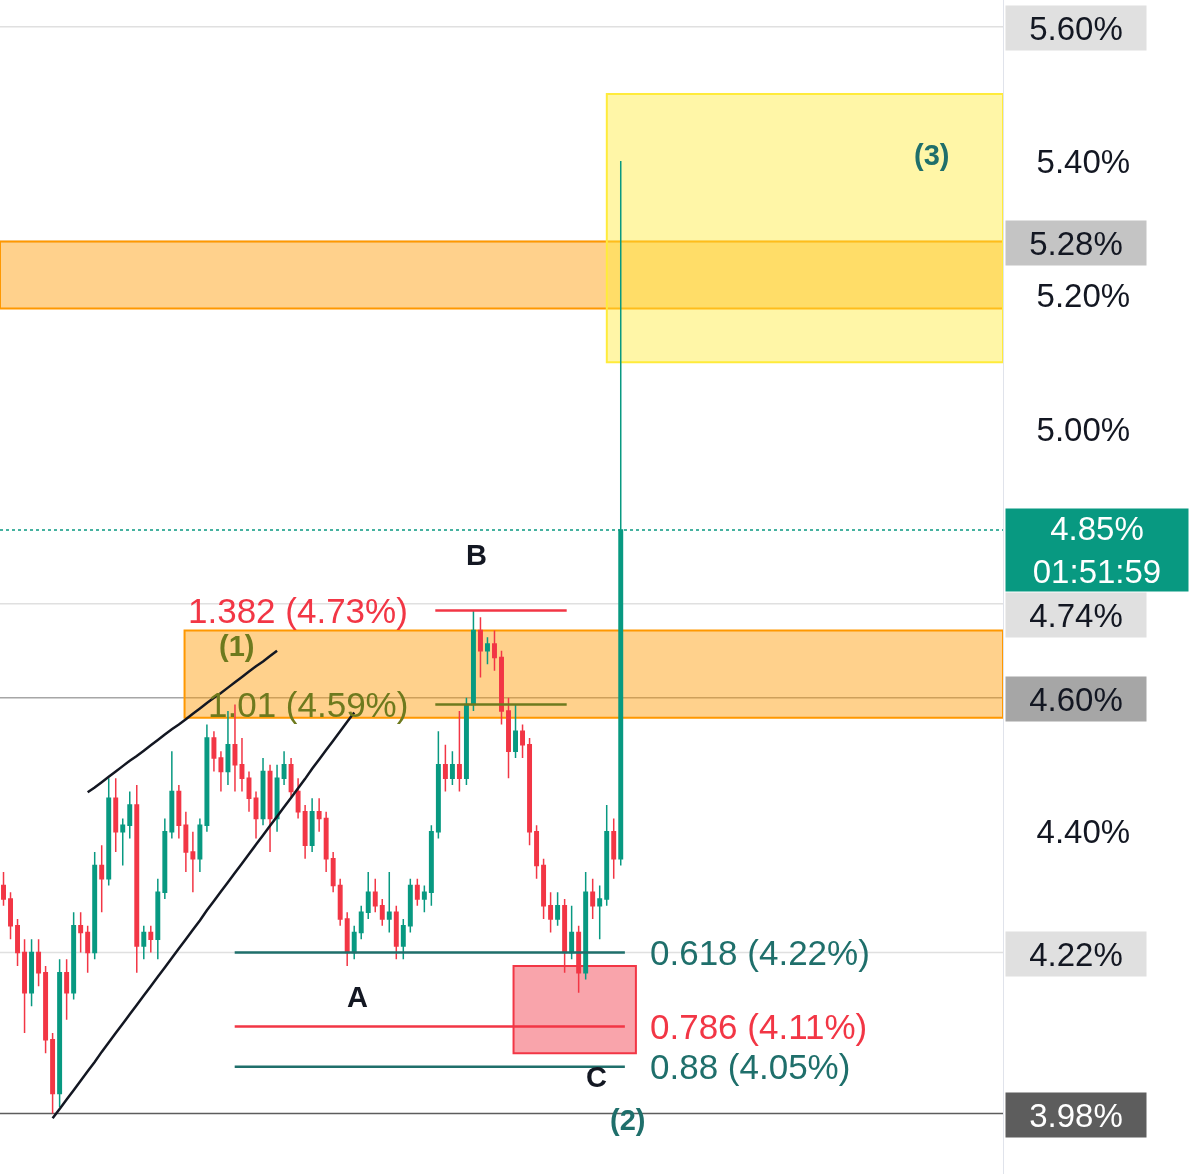  I want to click on y-tick-label: 5.20%, so click(1083, 295).